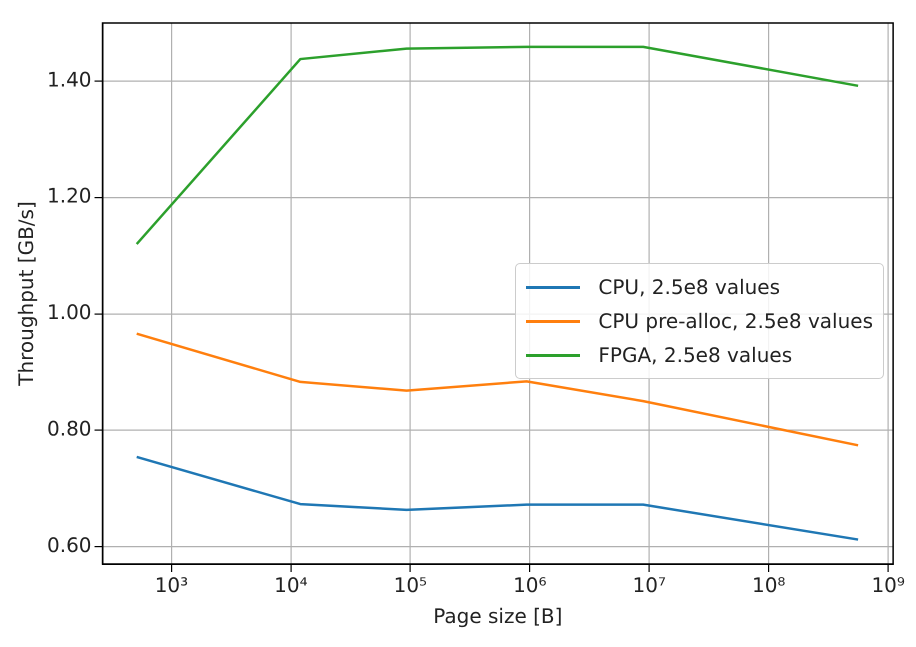 This screenshot has height=647, width=916. I want to click on y-tick-label: 1.00, so click(69, 312).